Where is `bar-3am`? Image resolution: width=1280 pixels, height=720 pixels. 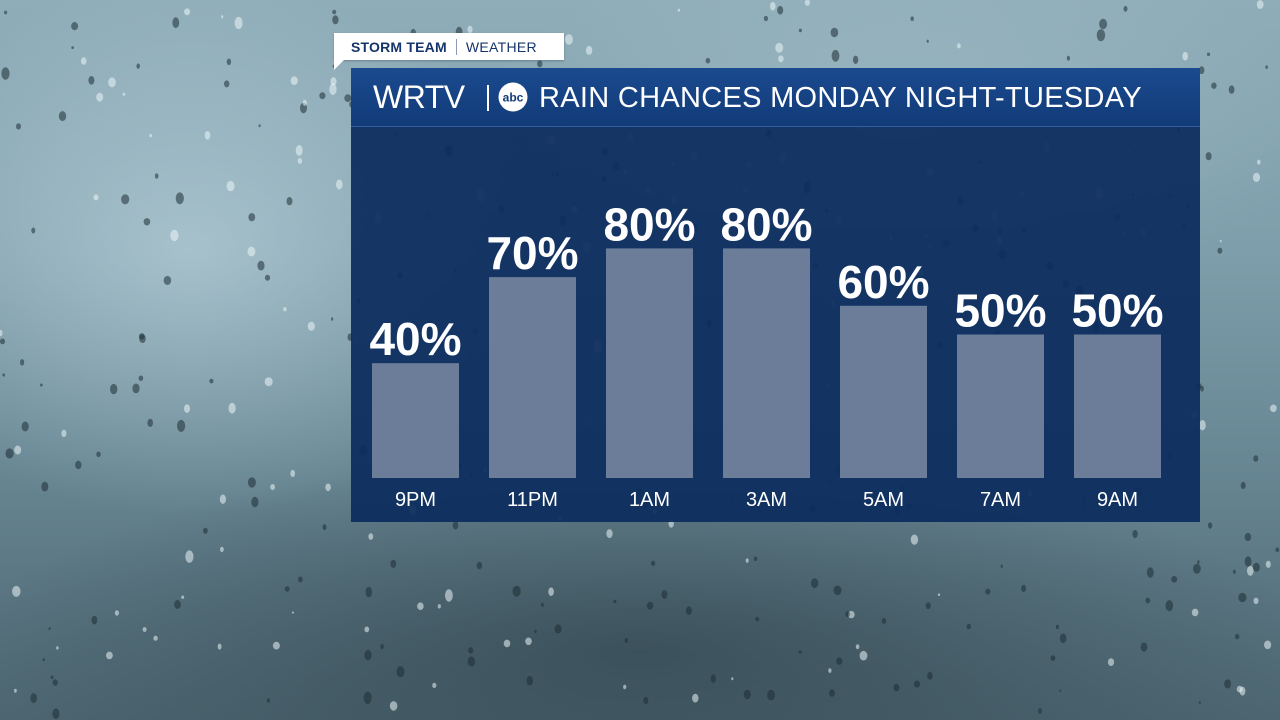 bar-3am is located at coordinates (766, 363).